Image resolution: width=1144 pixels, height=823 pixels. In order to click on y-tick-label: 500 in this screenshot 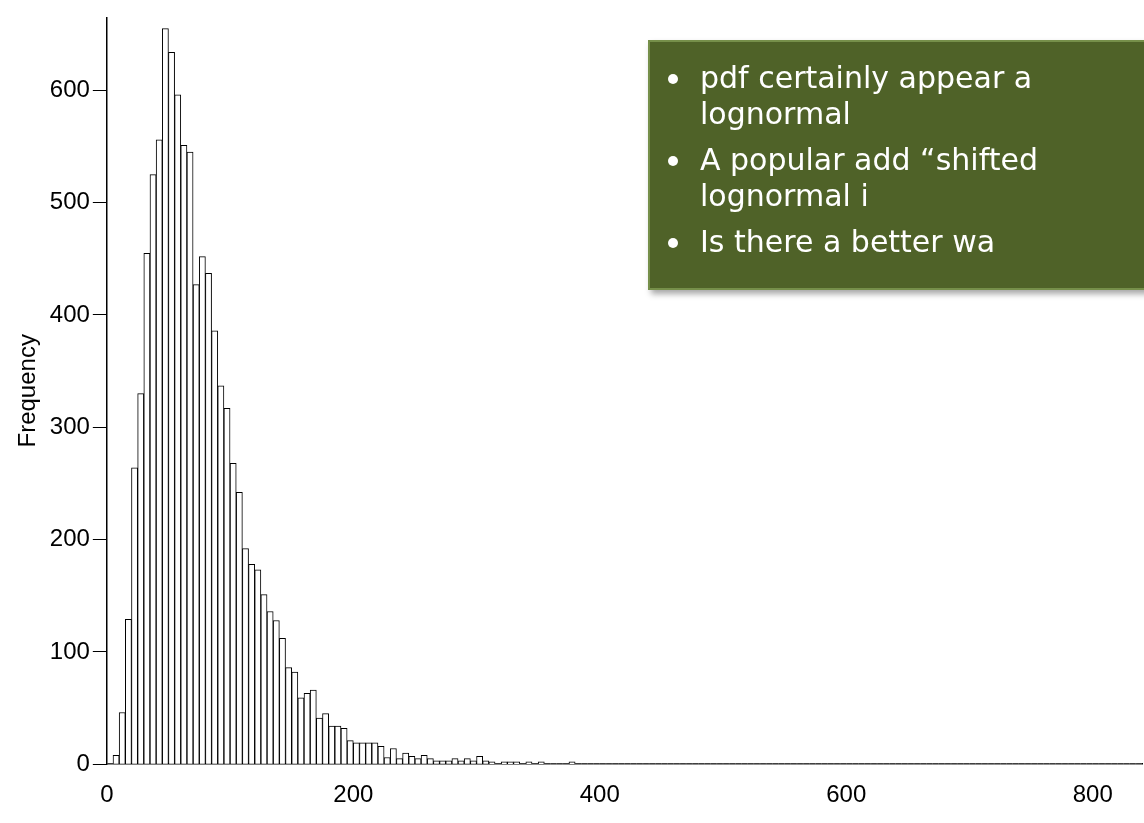, I will do `click(69, 201)`.